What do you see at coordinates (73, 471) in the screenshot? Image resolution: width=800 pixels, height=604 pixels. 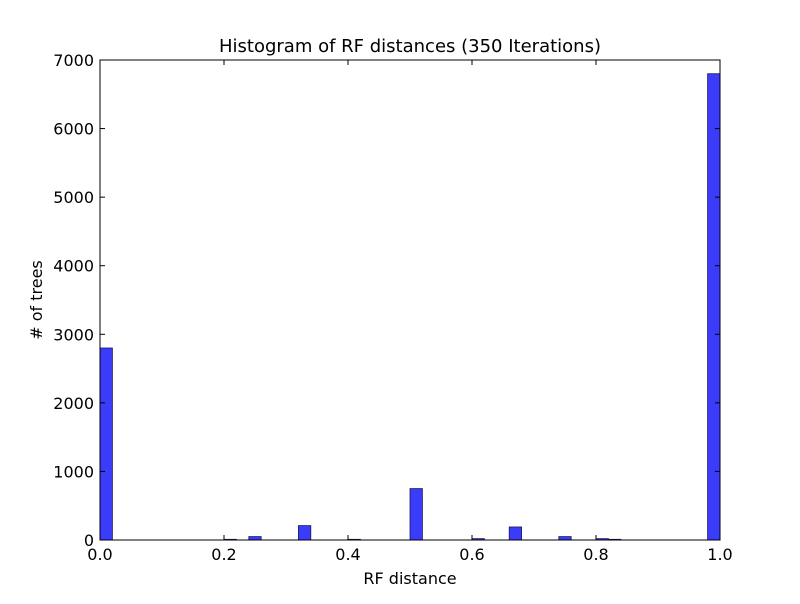 I see `y-tick-label-1: 1000` at bounding box center [73, 471].